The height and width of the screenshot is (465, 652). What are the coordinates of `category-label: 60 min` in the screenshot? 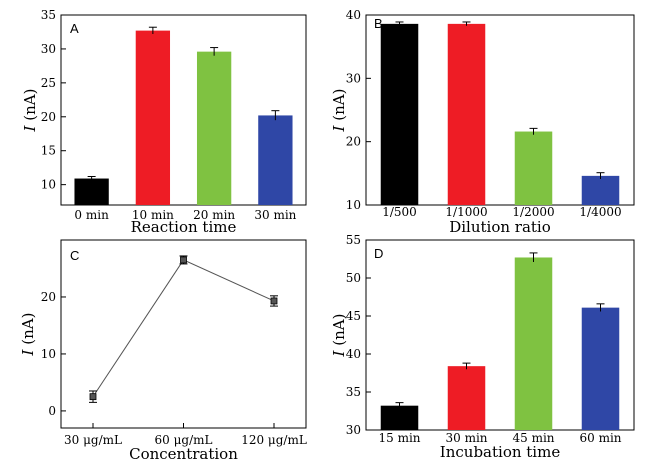 It's located at (600, 438).